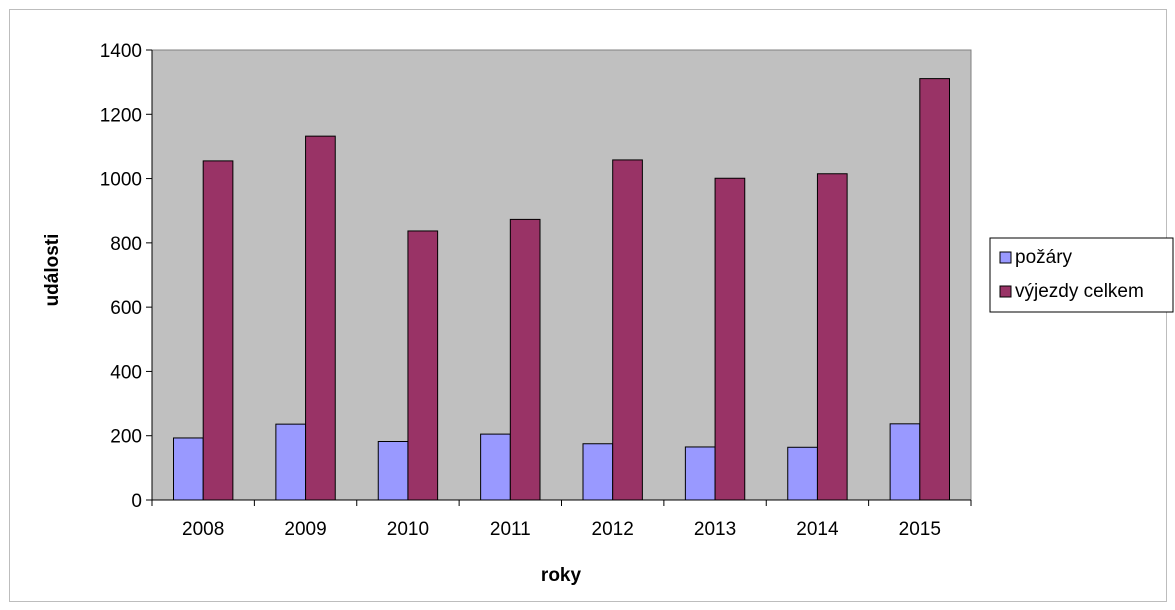 This screenshot has width=1175, height=610. I want to click on bar-series-1-2015, so click(935, 289).